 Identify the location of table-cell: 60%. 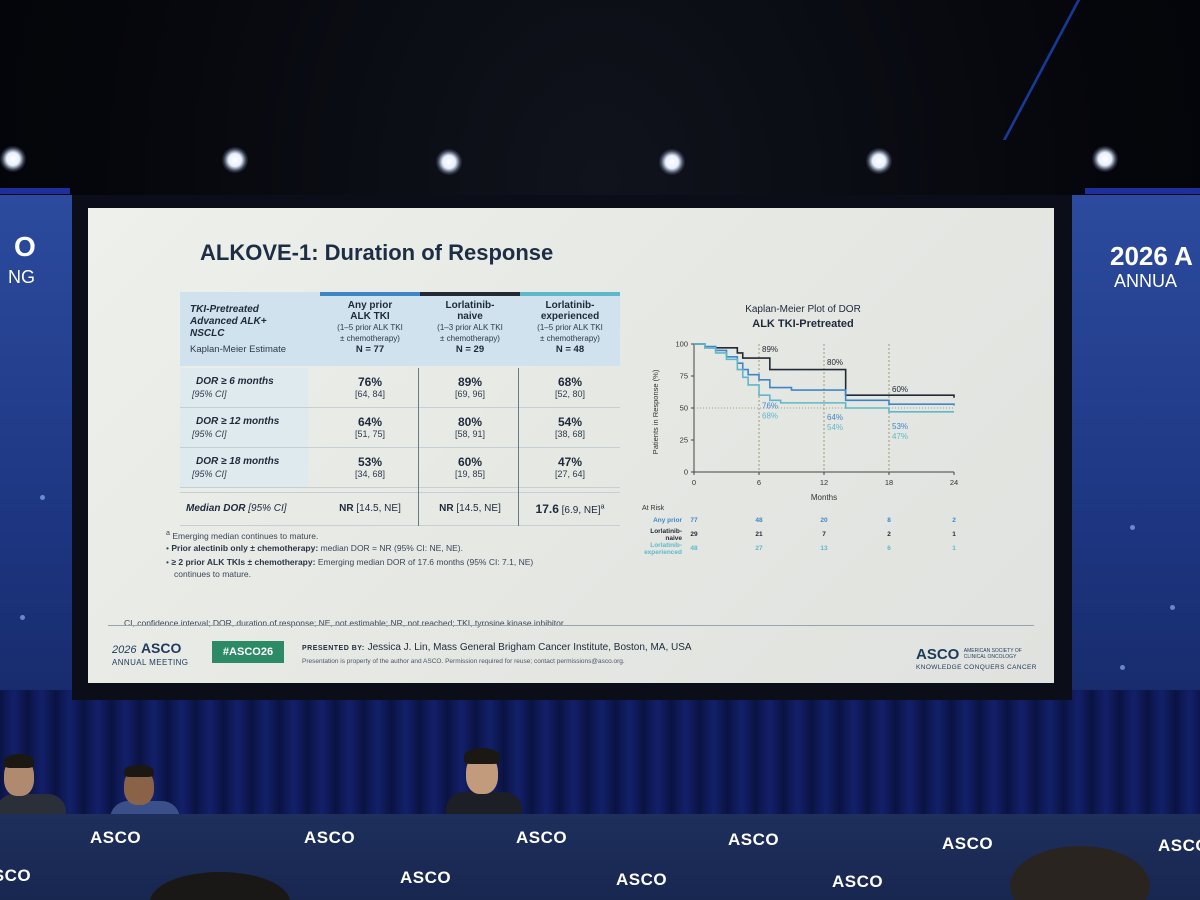
(470, 462).